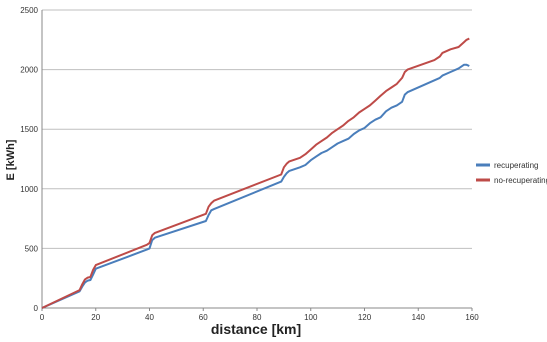  Describe the element at coordinates (516, 165) in the screenshot. I see `legend-label-recuperating: recuperating` at that location.